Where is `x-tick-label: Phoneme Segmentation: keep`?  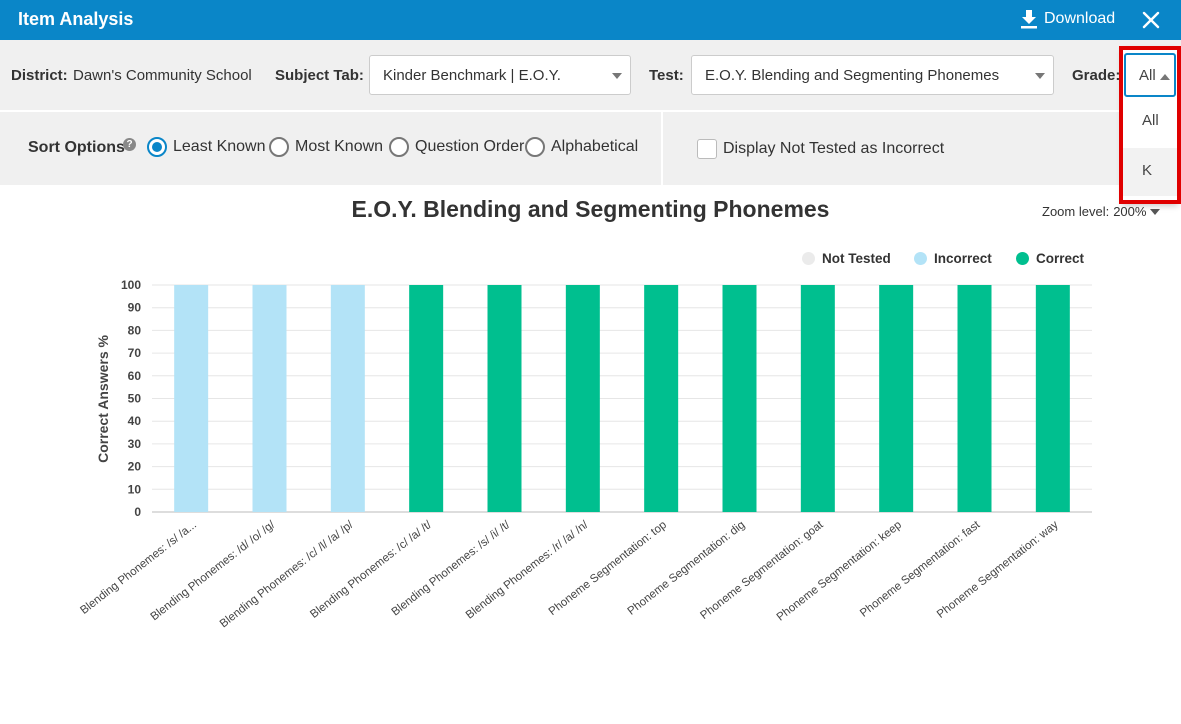
x-tick-label: Phoneme Segmentation: keep is located at coordinates (839, 571).